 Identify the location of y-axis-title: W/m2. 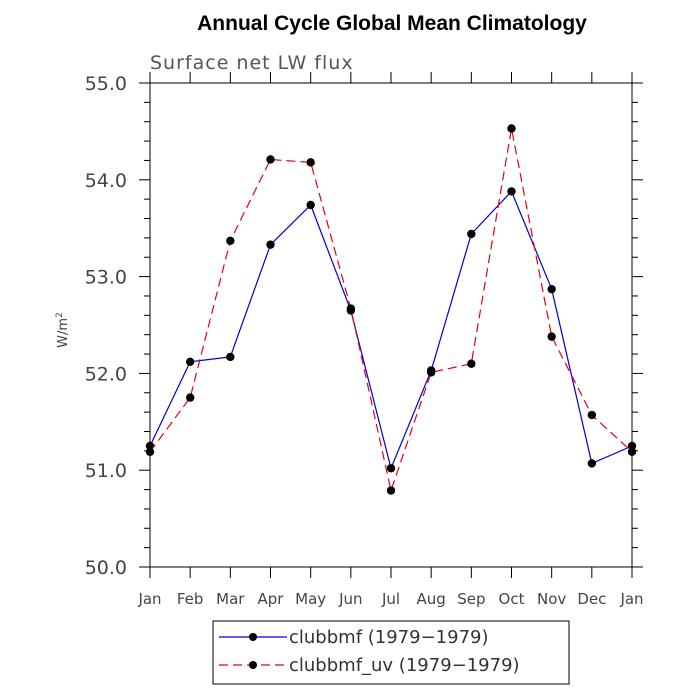
(63, 330).